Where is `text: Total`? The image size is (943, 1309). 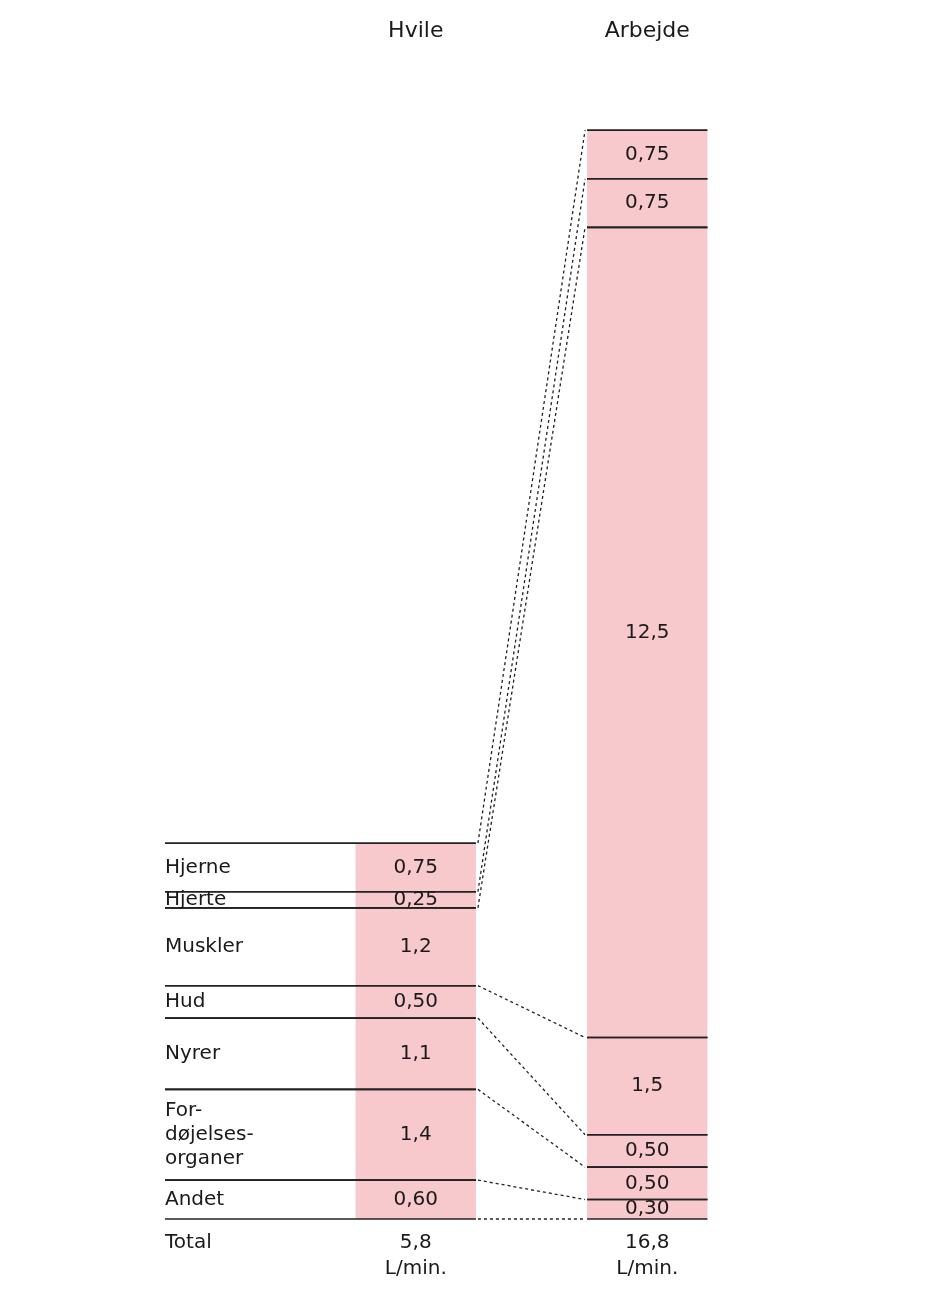
text: Total is located at coordinates (188, 1241).